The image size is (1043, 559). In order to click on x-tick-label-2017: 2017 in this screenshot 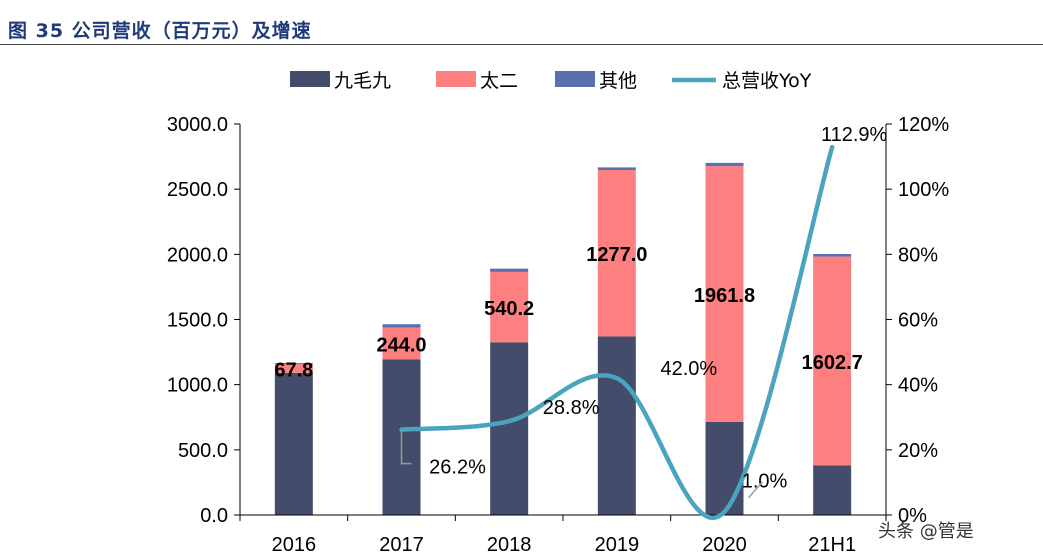, I will do `click(401, 545)`.